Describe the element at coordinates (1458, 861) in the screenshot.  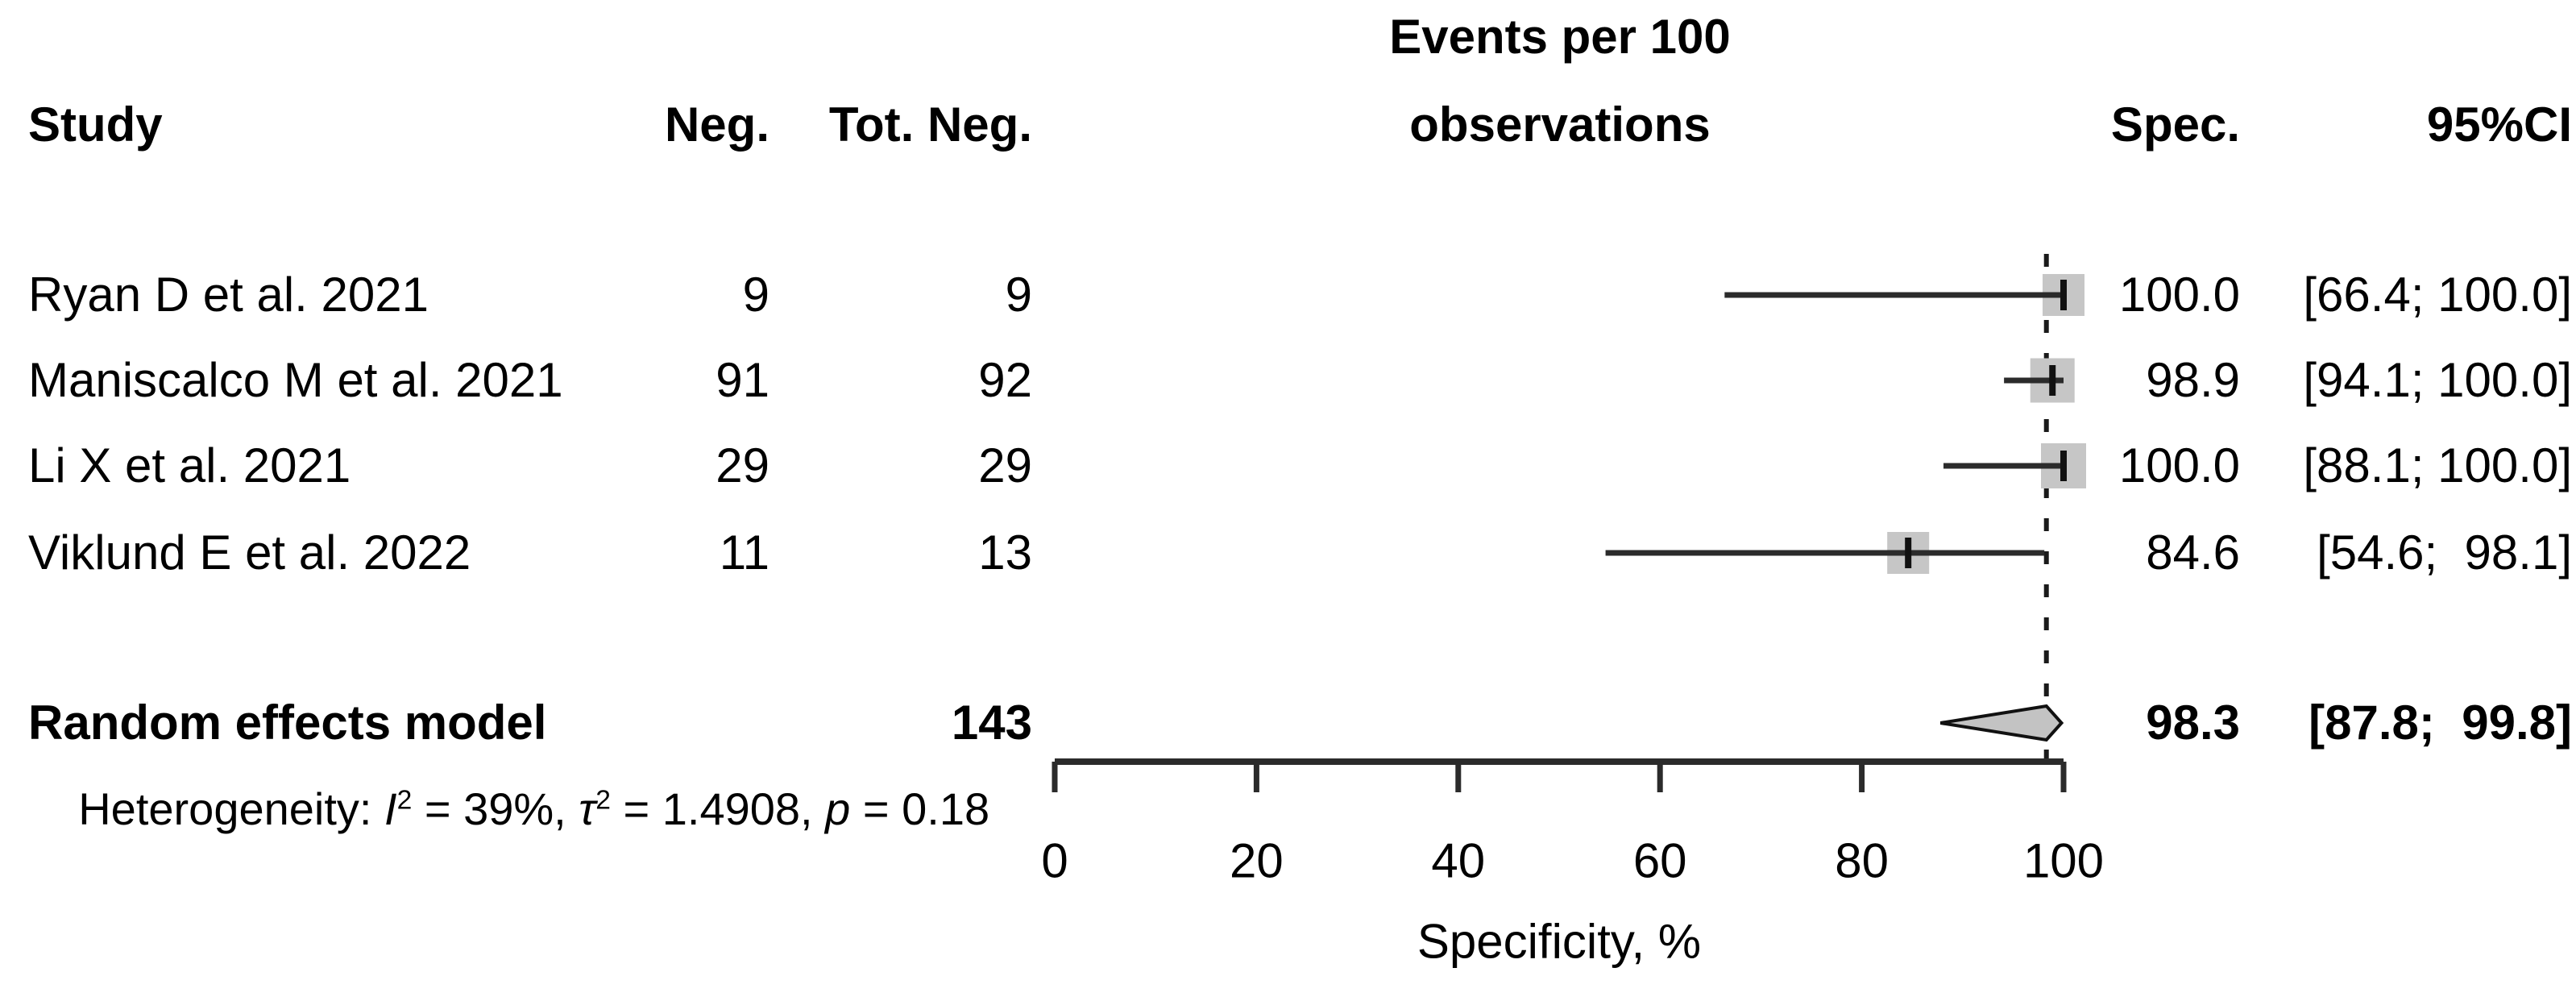
I see `axis-tick-label: 40` at that location.